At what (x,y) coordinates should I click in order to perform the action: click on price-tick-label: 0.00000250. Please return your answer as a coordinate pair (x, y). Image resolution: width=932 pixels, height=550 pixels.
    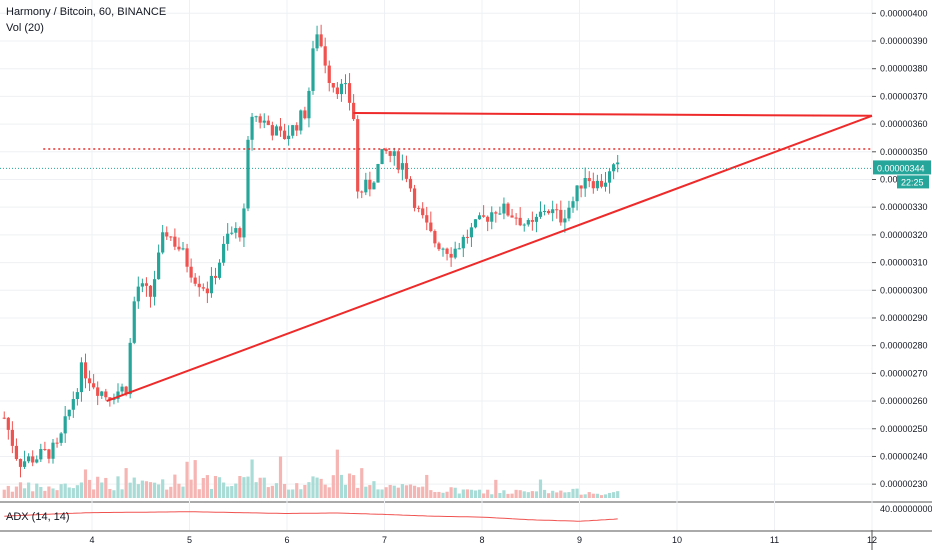
    Looking at the image, I should click on (904, 429).